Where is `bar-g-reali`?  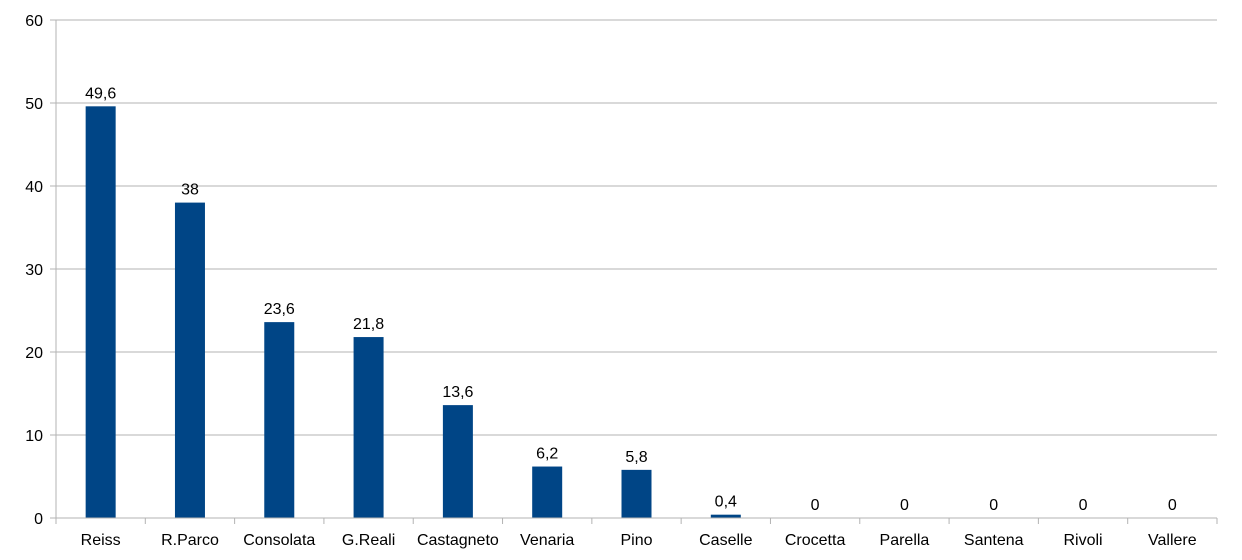 bar-g-reali is located at coordinates (368, 427).